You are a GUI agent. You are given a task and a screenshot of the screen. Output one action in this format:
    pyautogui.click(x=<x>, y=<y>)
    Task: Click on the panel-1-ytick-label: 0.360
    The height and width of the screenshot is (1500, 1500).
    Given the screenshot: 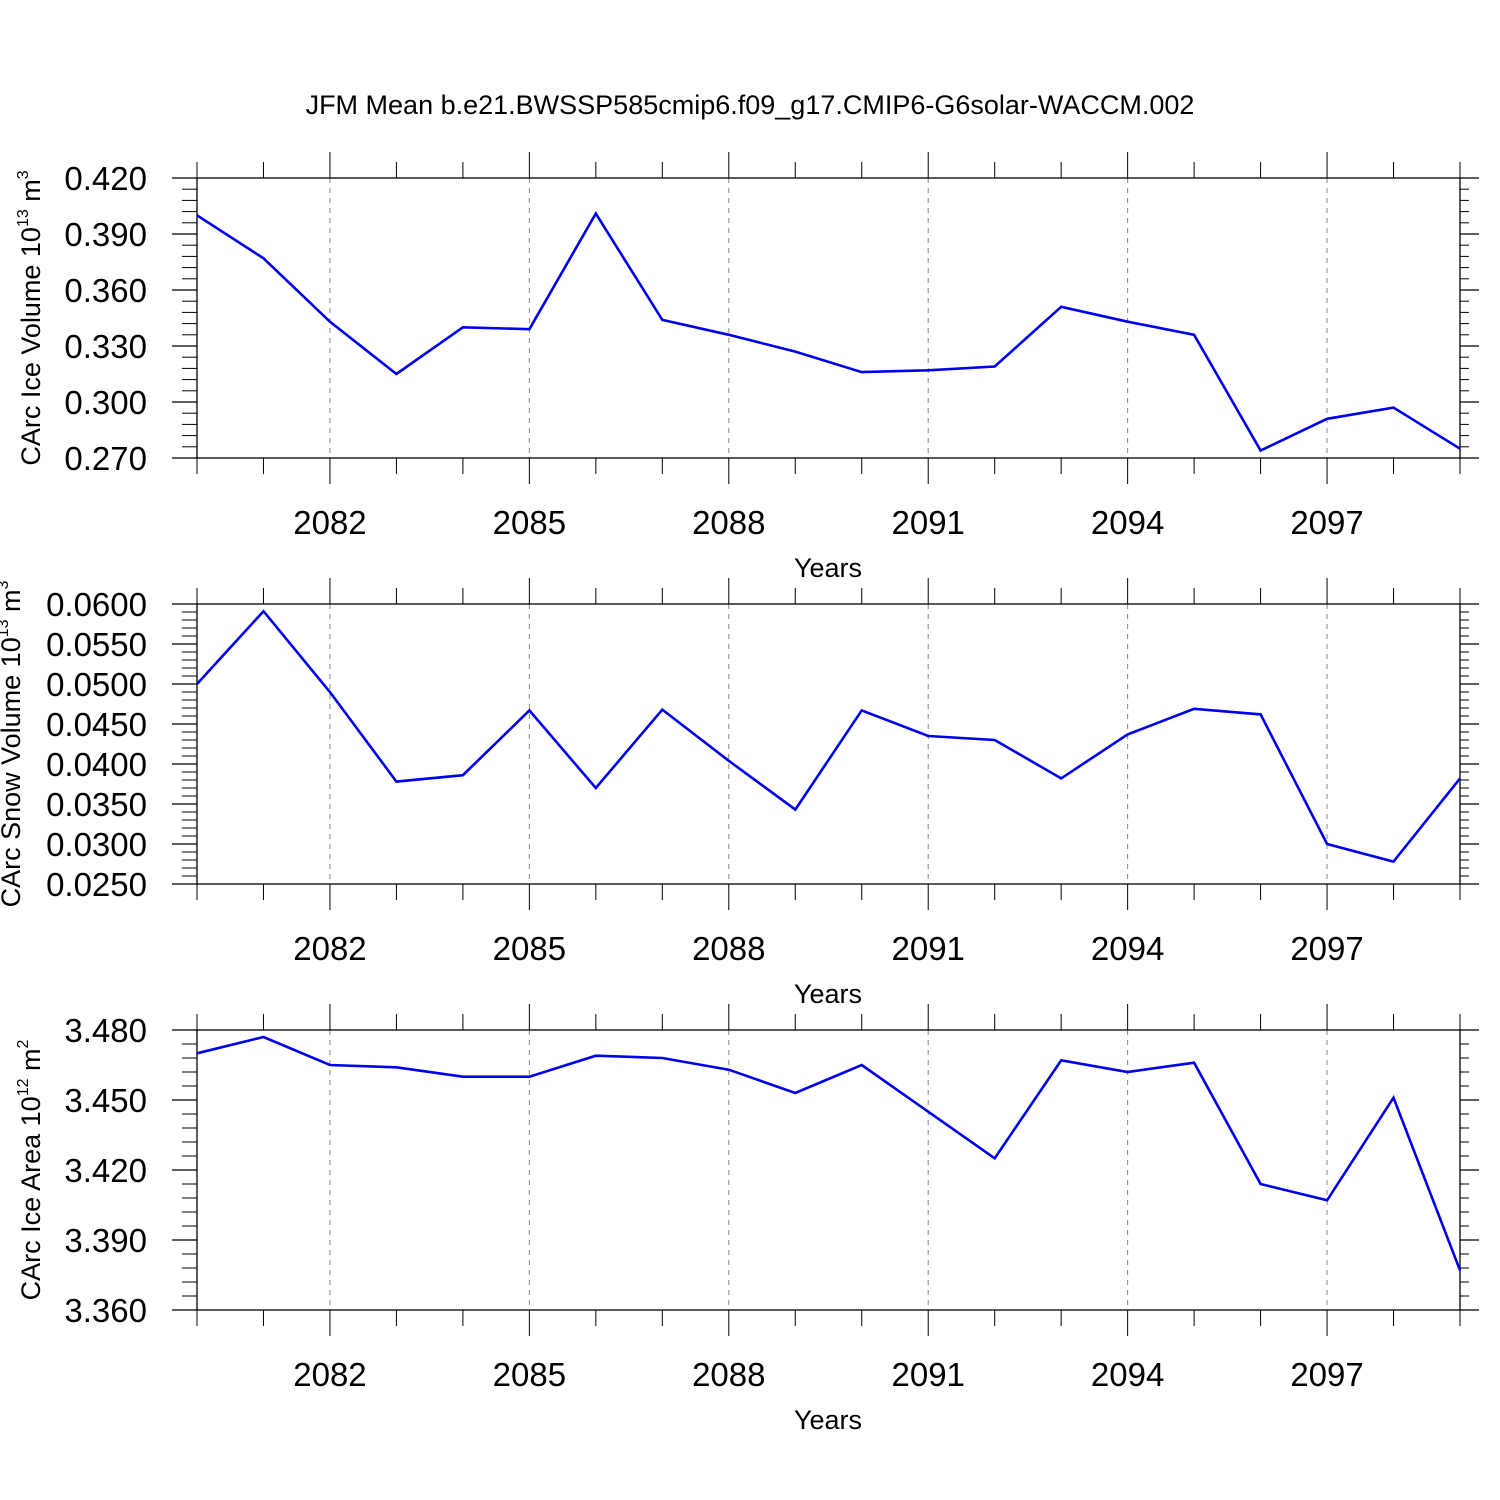 What is the action you would take?
    pyautogui.click(x=105, y=290)
    